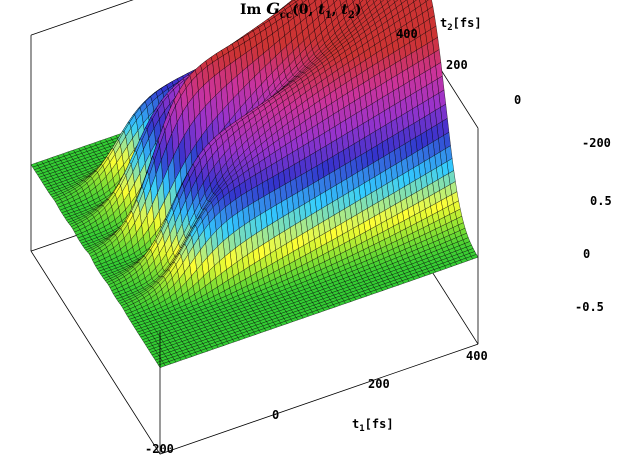 Image resolution: width=638 pixels, height=460 pixels. I want to click on z-tick-label: -0.5, so click(589, 307).